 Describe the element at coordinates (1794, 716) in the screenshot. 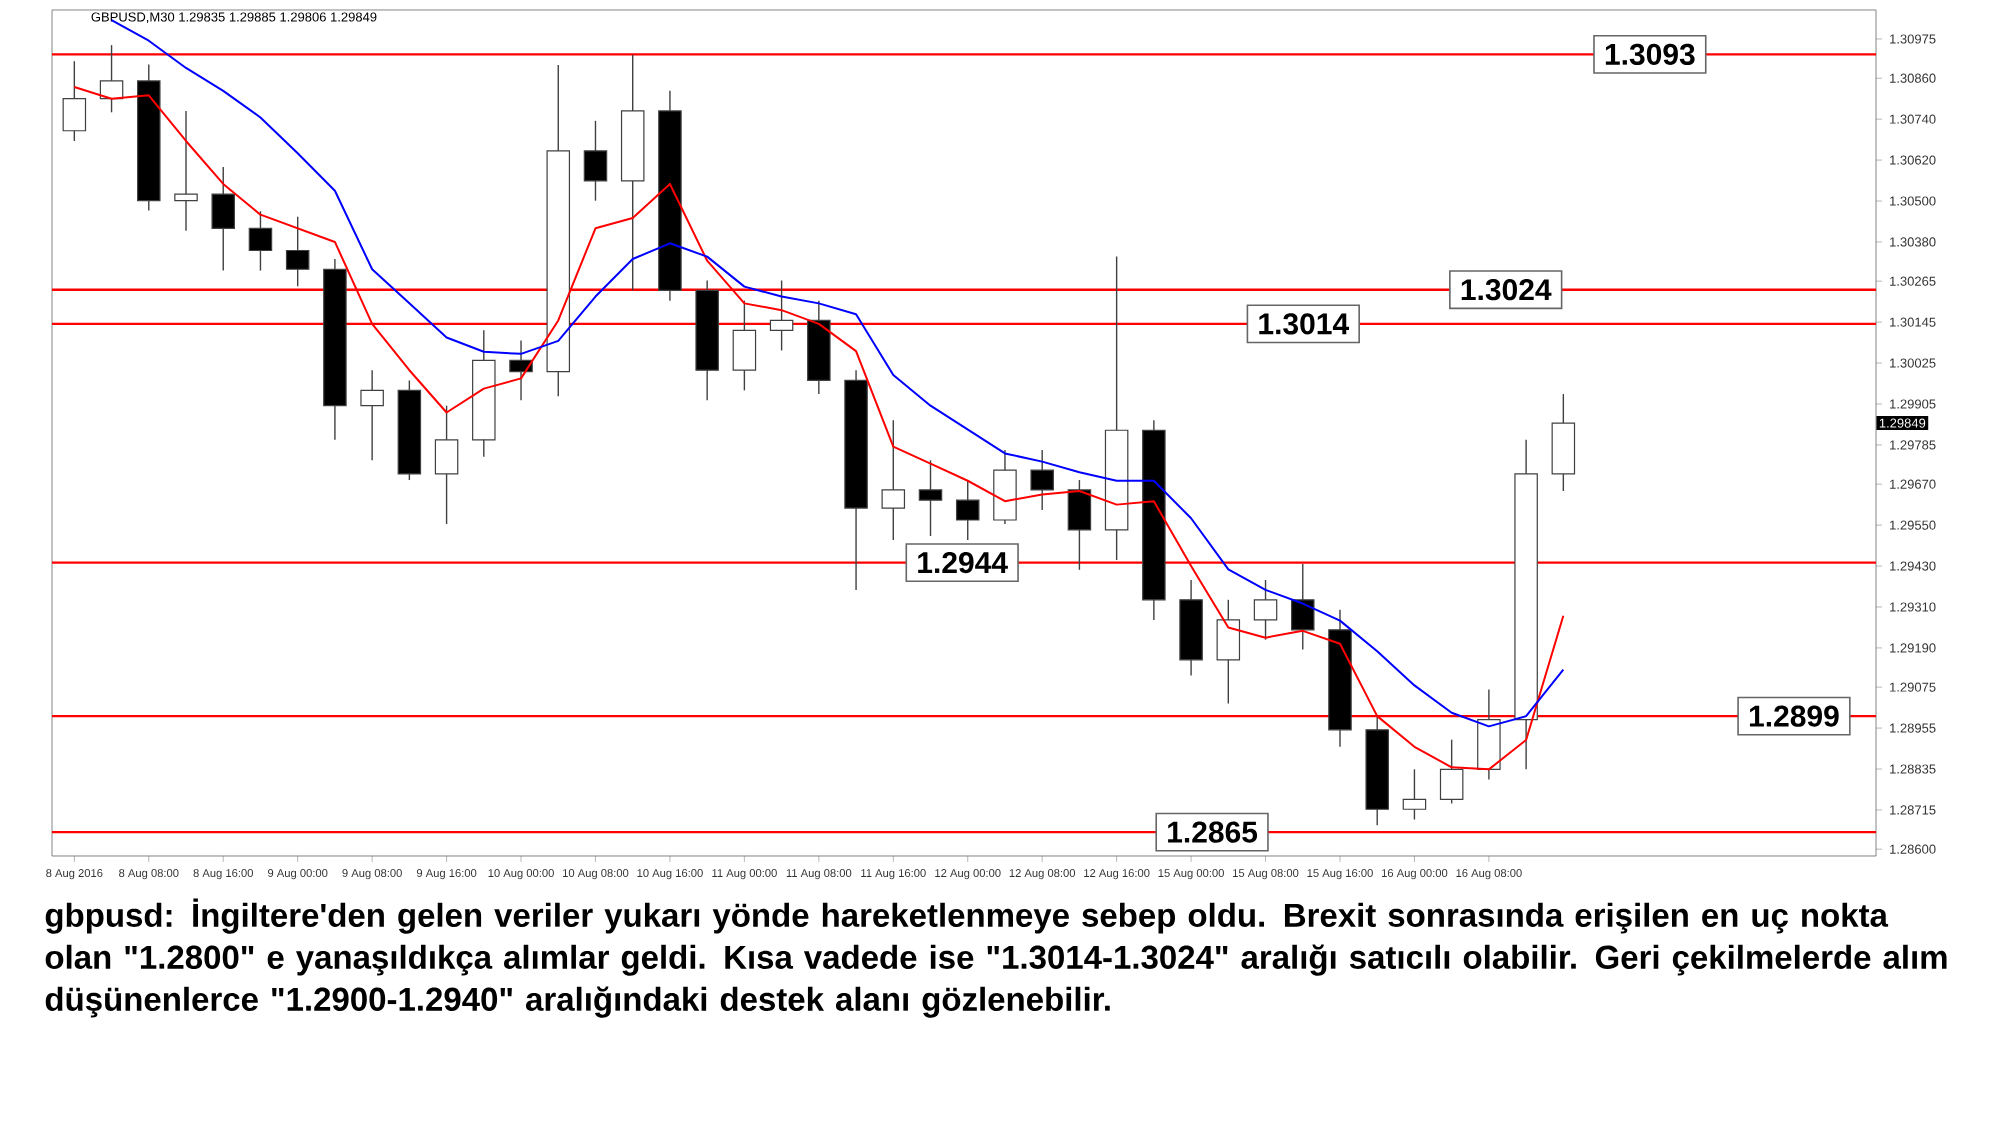

I see `ref-line-label: 1.2899` at that location.